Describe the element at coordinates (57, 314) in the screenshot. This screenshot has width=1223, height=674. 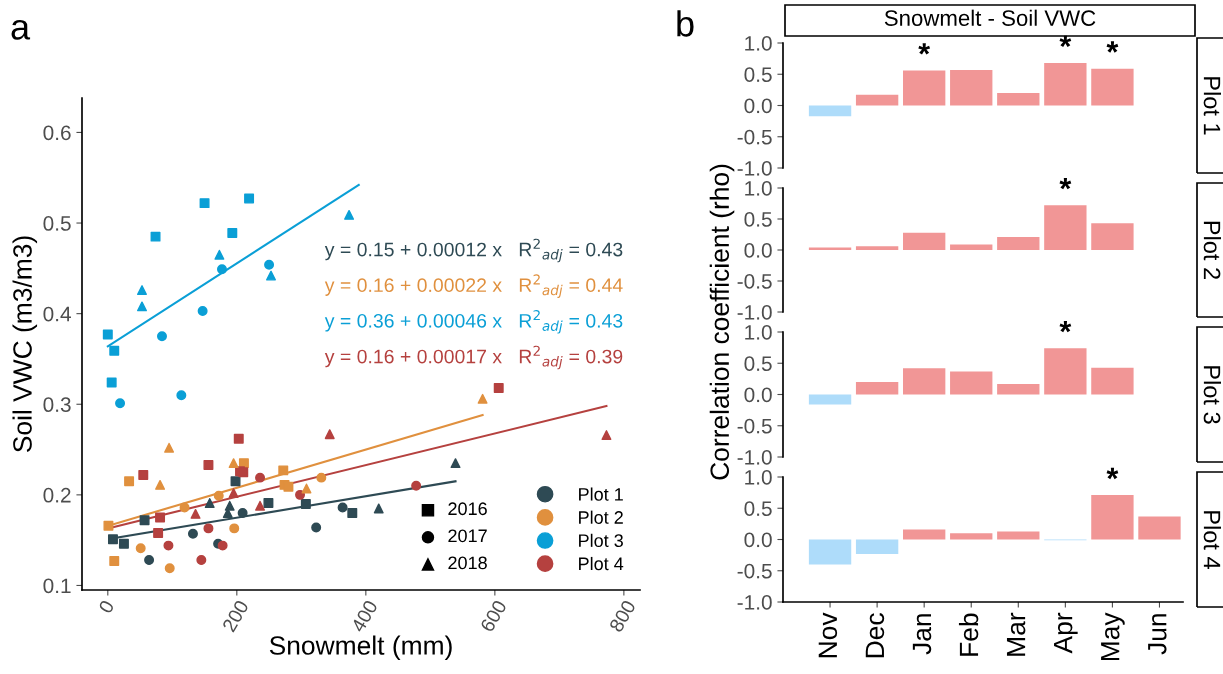
I see `y-tick-label: 0.4` at that location.